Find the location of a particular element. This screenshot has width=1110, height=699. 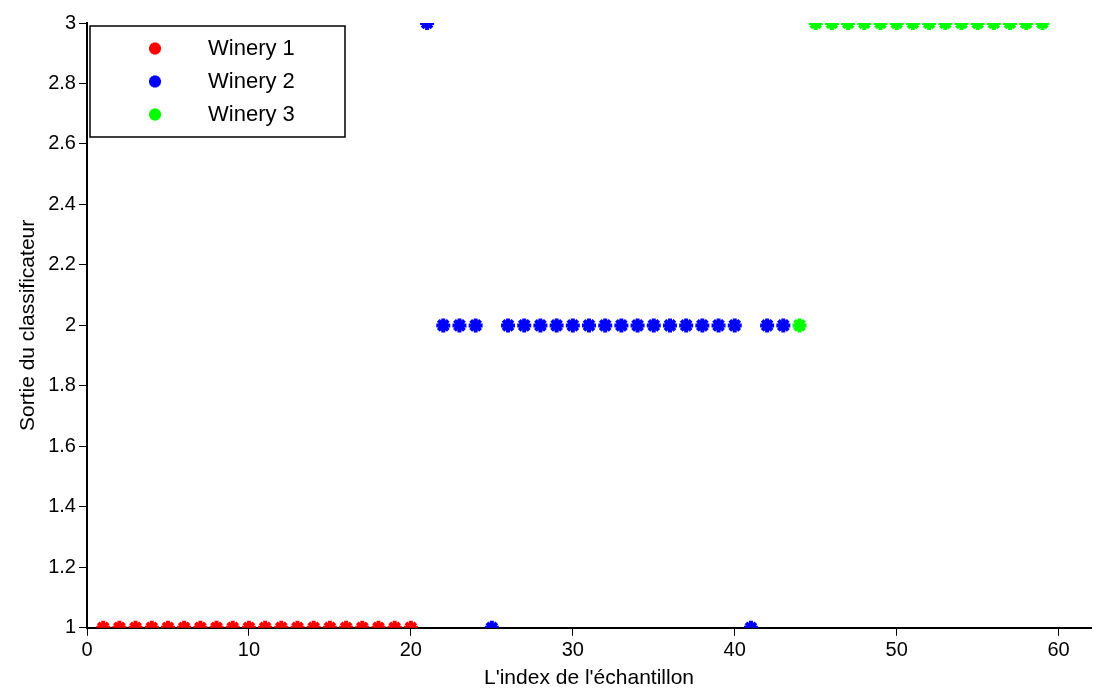

legend-label: Winery 3 is located at coordinates (251, 113).